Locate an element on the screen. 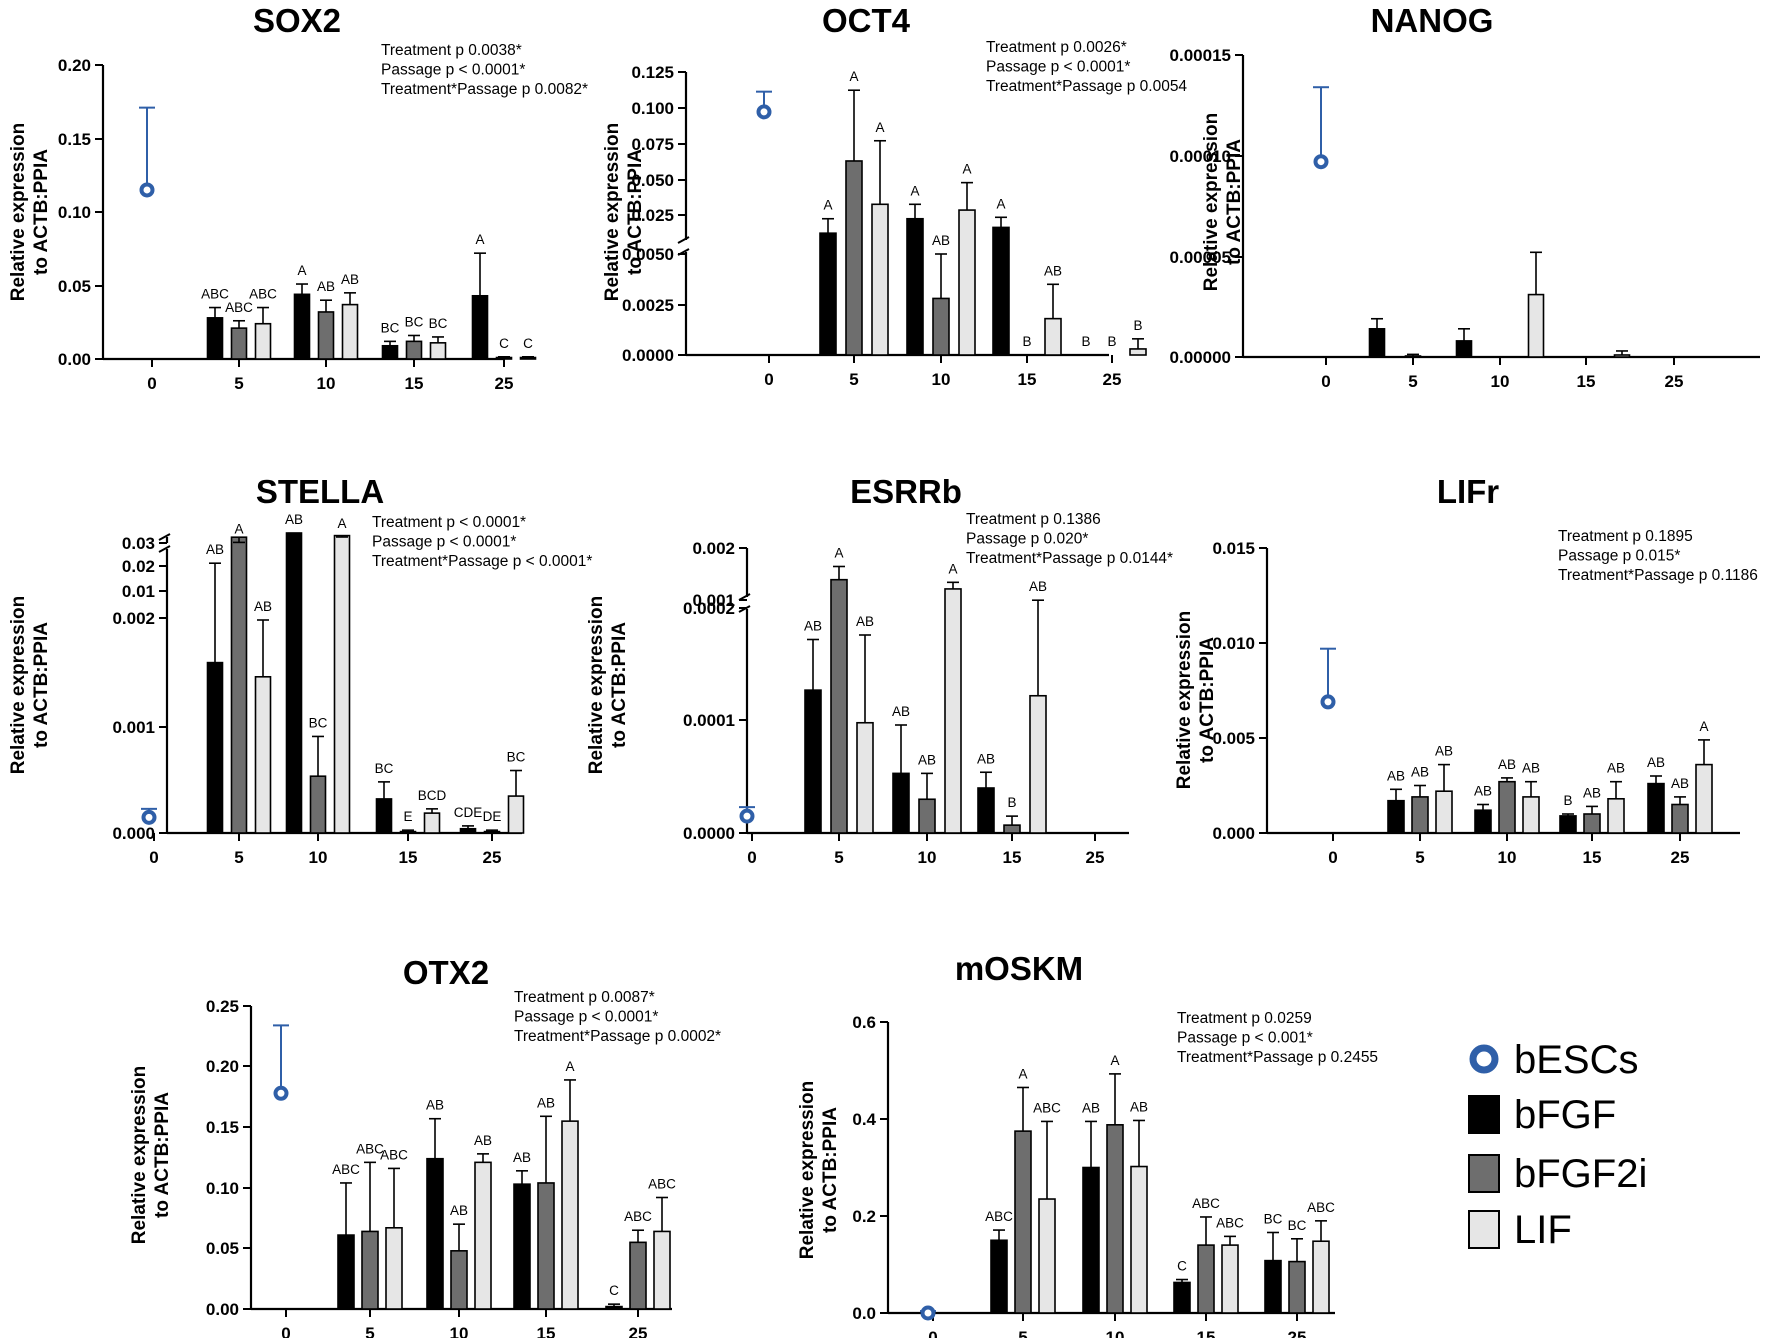 The image size is (1772, 1338). lifr-bfgf-10-bar is located at coordinates (1483, 821).